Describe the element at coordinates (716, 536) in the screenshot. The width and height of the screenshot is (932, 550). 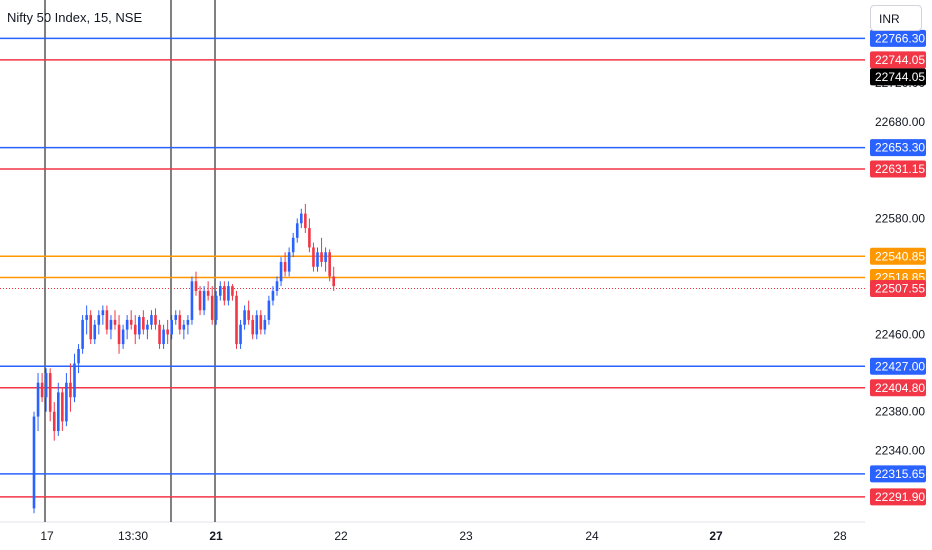
I see `time-tick-label: 27` at that location.